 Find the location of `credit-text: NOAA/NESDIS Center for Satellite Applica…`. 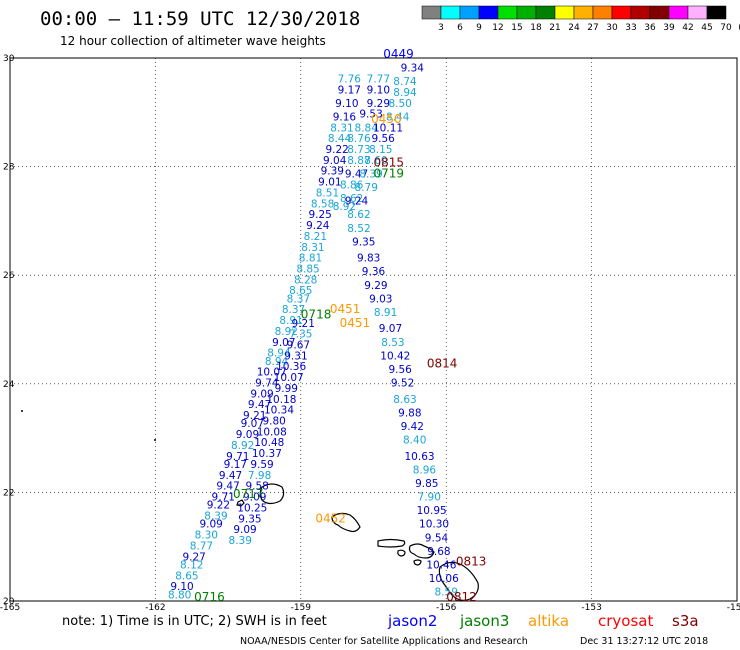

credit-text: NOAA/NESDIS Center for Satellite Applica… is located at coordinates (384, 641).